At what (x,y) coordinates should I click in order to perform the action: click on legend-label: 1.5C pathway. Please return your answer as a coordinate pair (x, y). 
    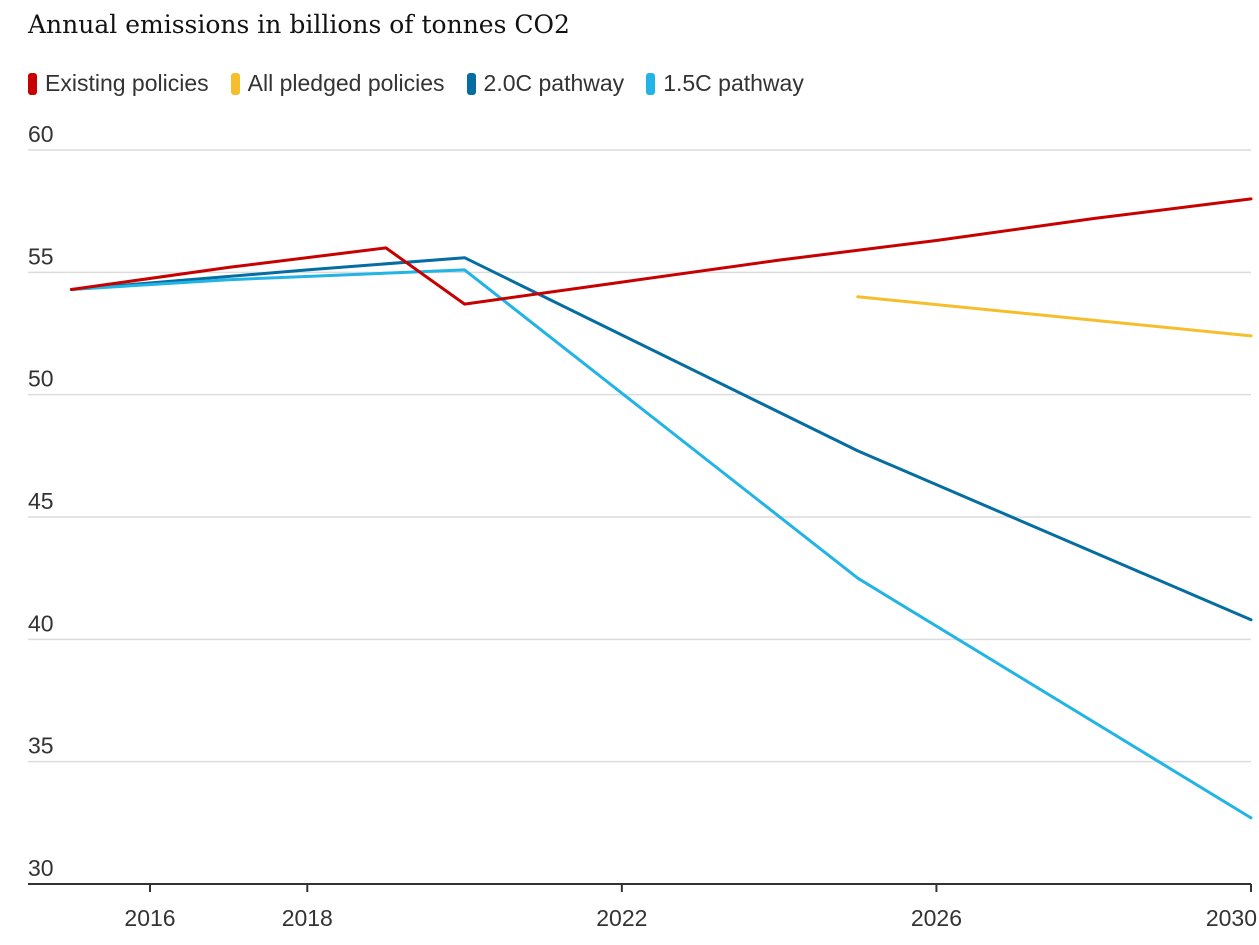
    Looking at the image, I should click on (733, 83).